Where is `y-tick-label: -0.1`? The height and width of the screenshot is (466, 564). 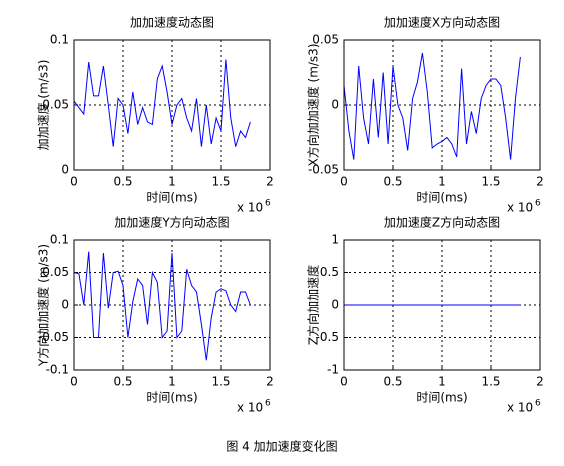
y-tick-label: -0.1 is located at coordinates (57, 370).